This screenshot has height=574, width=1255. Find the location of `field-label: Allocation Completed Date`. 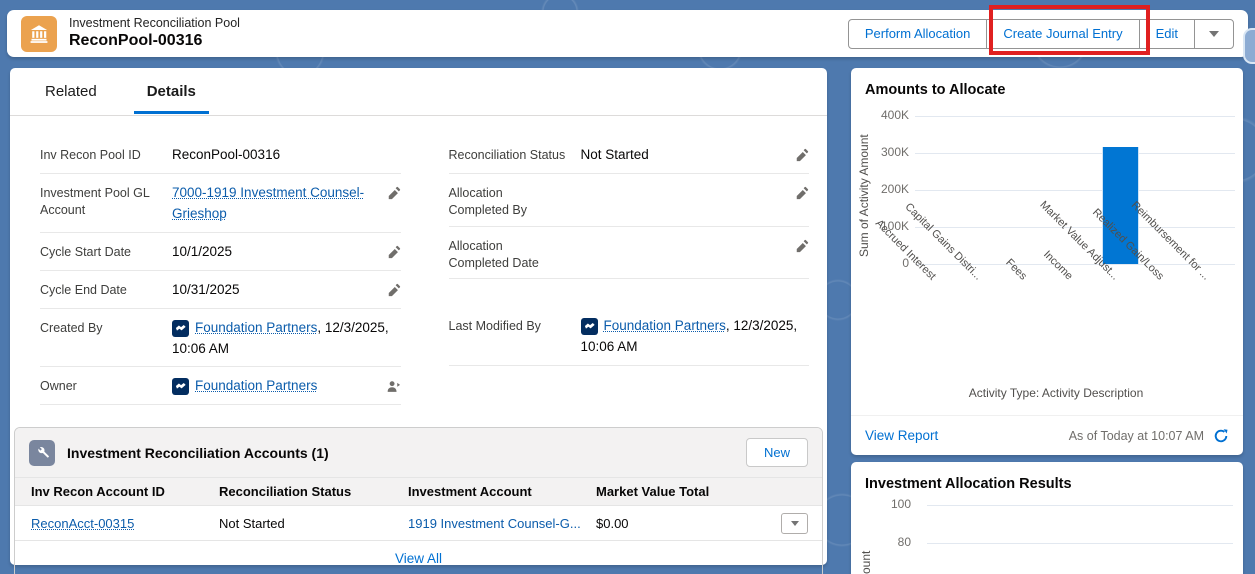

field-label: Allocation Completed Date is located at coordinates (493, 254).